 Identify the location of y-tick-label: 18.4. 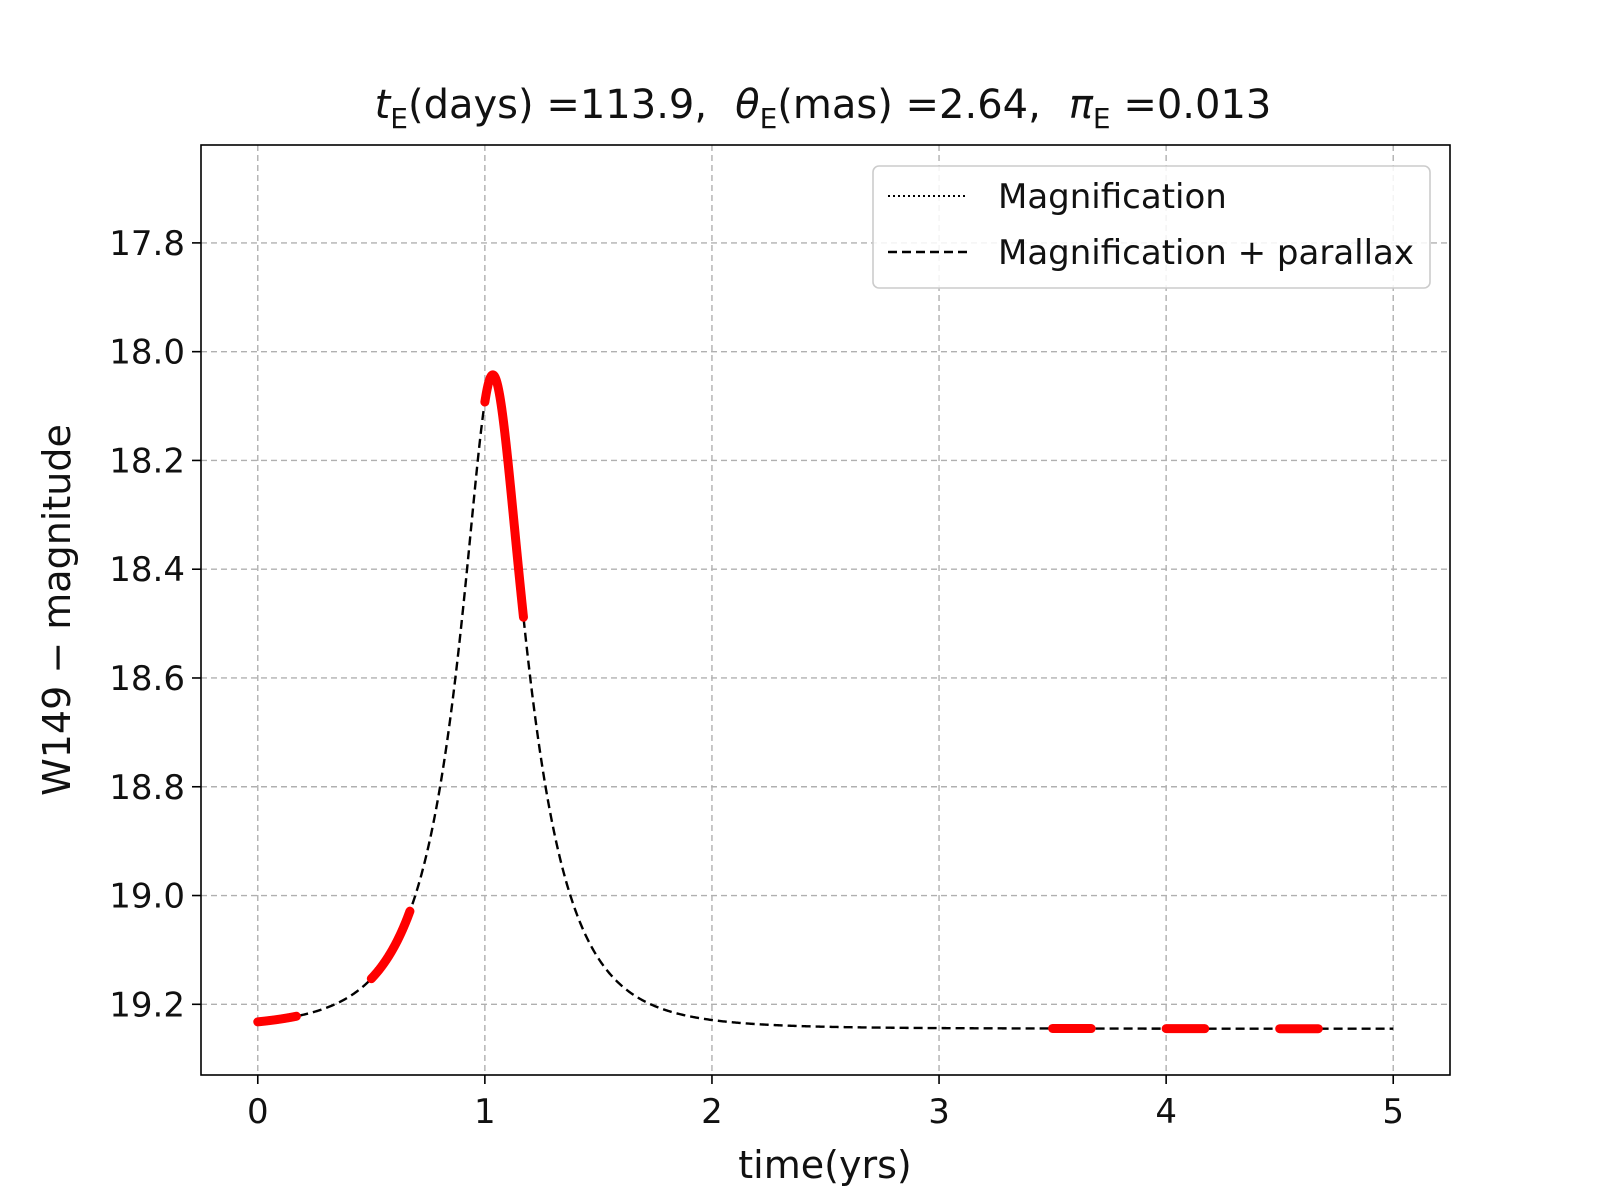
(147, 570).